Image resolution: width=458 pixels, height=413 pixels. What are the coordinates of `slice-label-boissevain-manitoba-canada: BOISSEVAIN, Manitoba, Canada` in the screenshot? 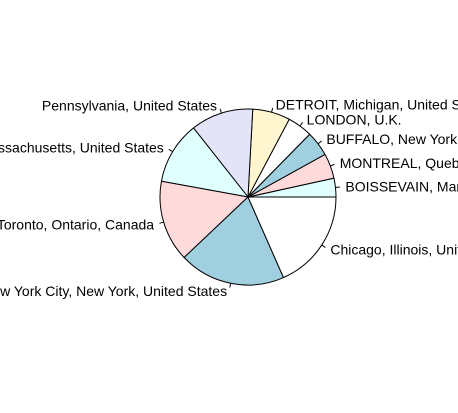 It's located at (401, 187).